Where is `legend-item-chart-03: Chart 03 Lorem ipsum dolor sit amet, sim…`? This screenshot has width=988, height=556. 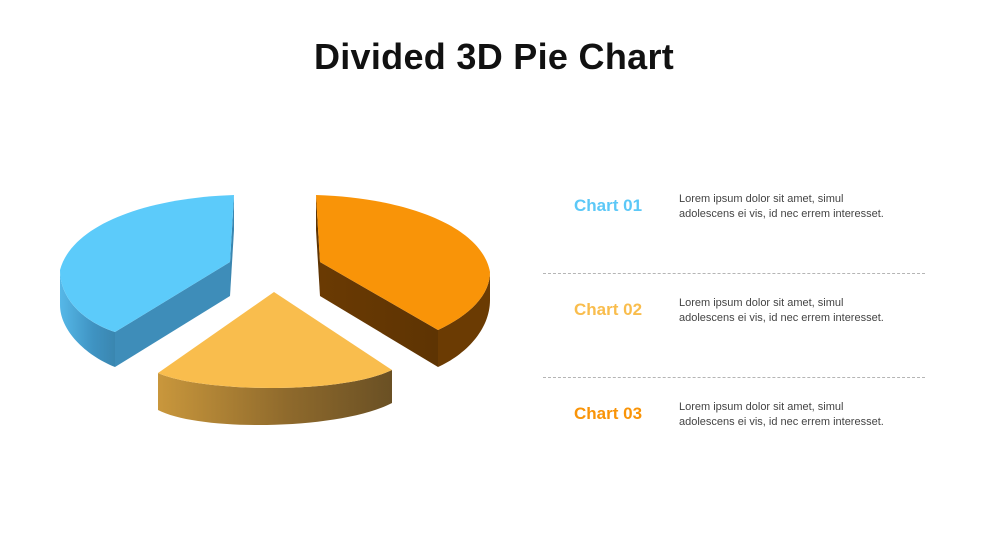 legend-item-chart-03: Chart 03 Lorem ipsum dolor sit amet, sim… is located at coordinates (734, 429).